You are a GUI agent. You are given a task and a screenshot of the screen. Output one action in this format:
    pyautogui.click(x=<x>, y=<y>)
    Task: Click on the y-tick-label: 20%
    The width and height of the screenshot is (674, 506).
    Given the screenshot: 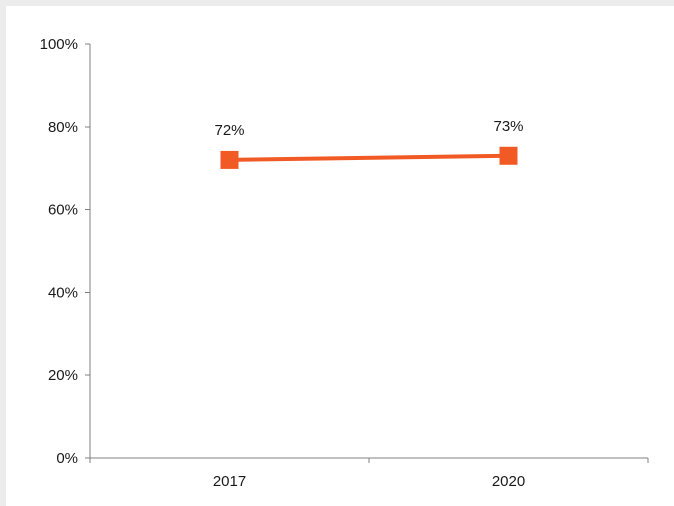 What is the action you would take?
    pyautogui.click(x=63, y=375)
    